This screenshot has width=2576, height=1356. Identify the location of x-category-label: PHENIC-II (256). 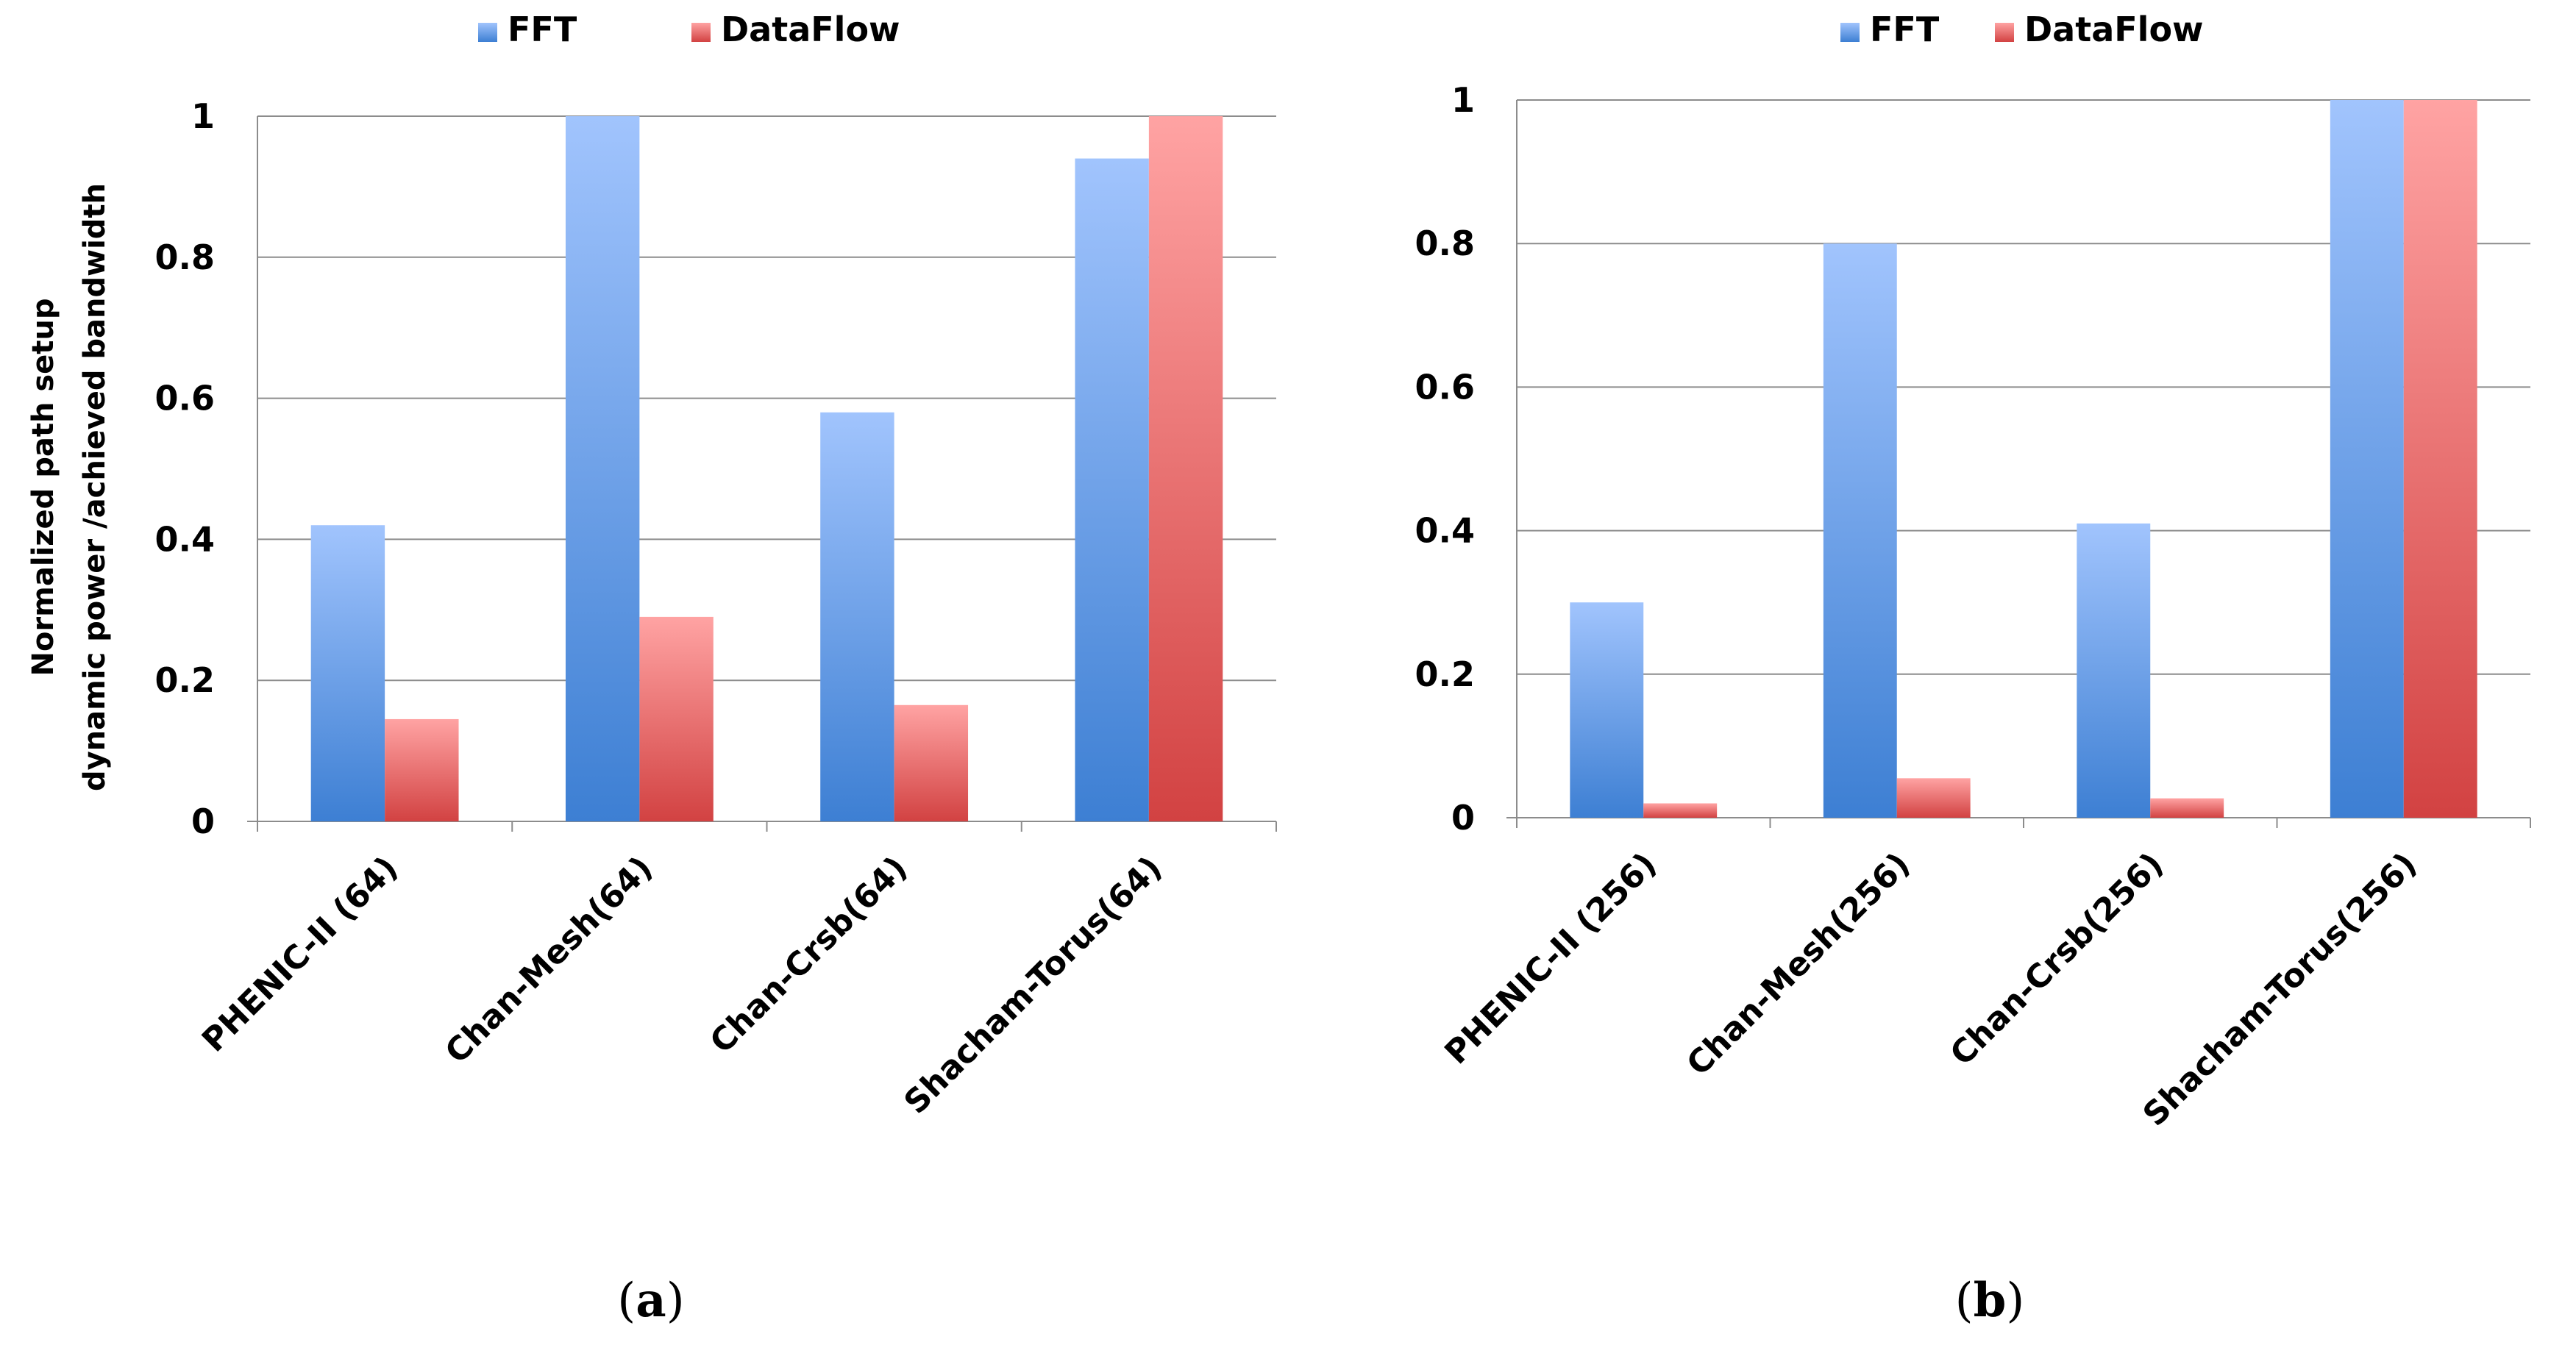
(1550, 959).